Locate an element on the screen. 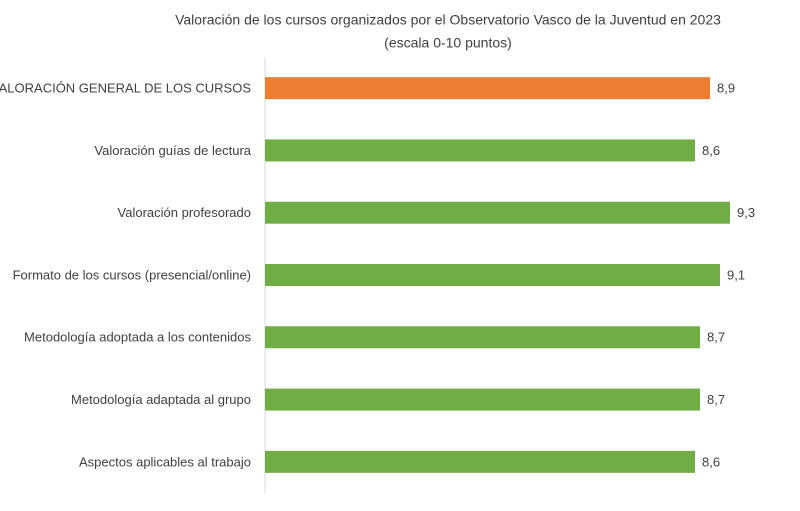 This screenshot has width=800, height=511. y-tick-label: Metodología adoptada a los contenidos is located at coordinates (137, 337).